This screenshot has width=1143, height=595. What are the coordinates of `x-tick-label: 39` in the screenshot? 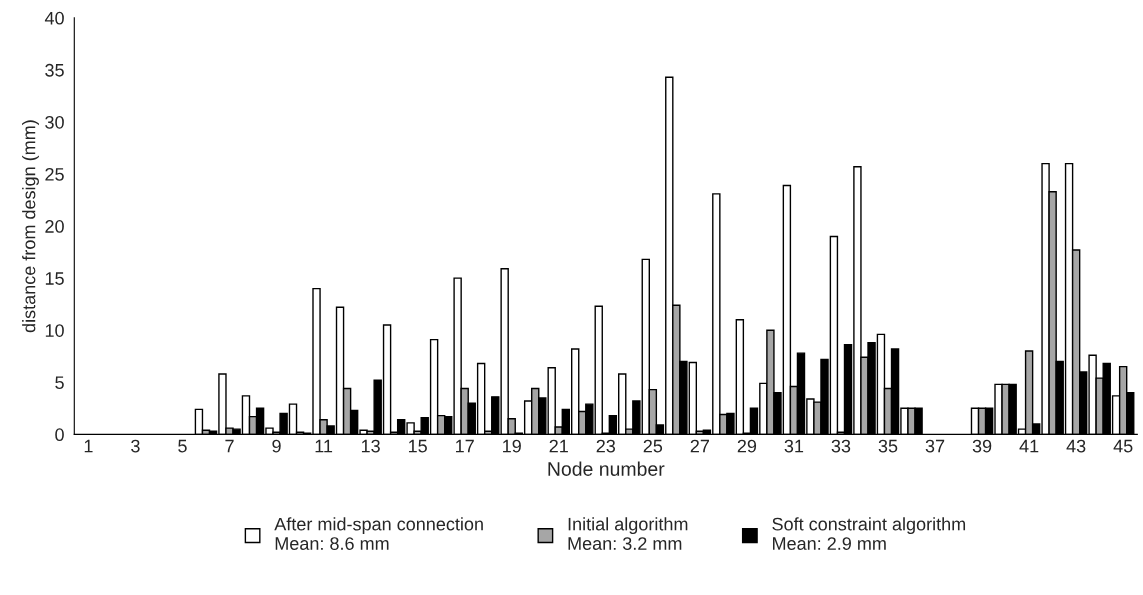 It's located at (982, 446).